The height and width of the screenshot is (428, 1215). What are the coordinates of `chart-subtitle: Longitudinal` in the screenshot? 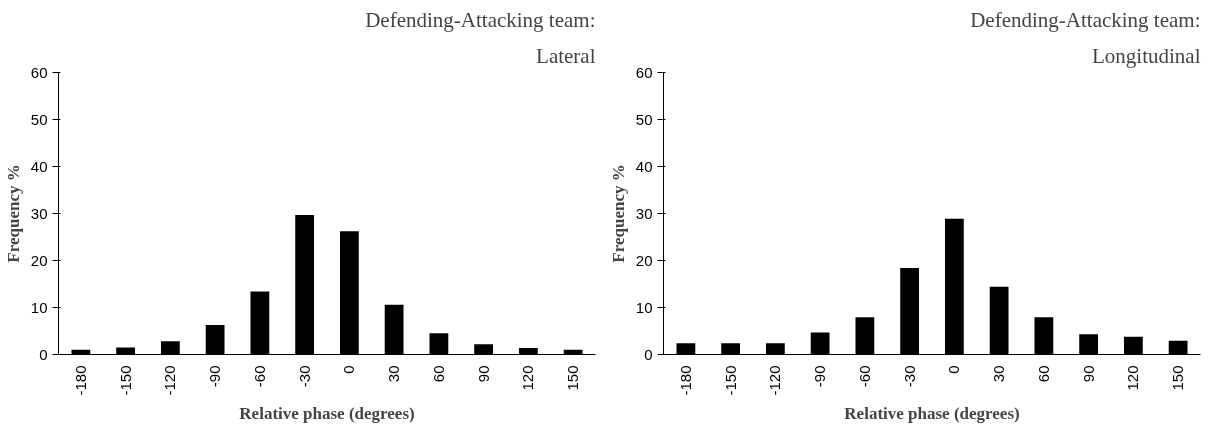 It's located at (1146, 55).